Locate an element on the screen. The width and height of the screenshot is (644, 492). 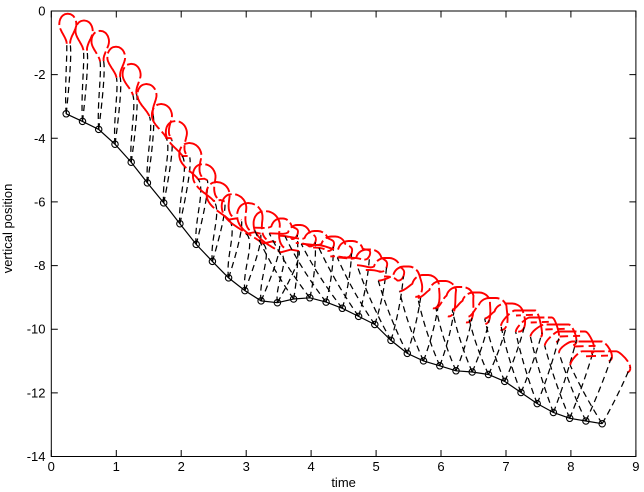
svg-text: 8 is located at coordinates (570, 466).